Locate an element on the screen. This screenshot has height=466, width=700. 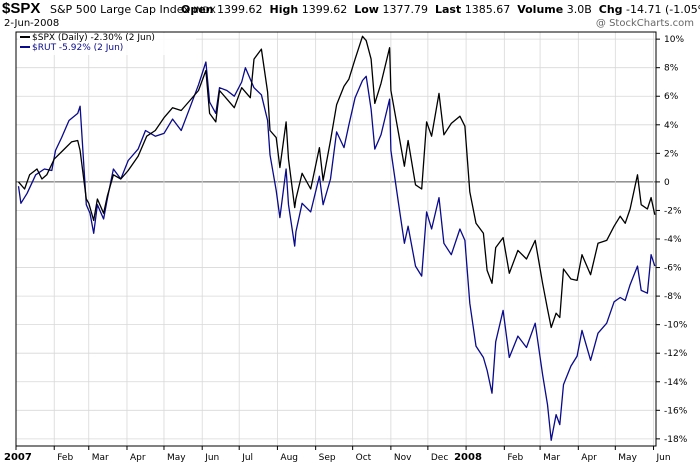
legend-box is located at coordinates (107, 44).